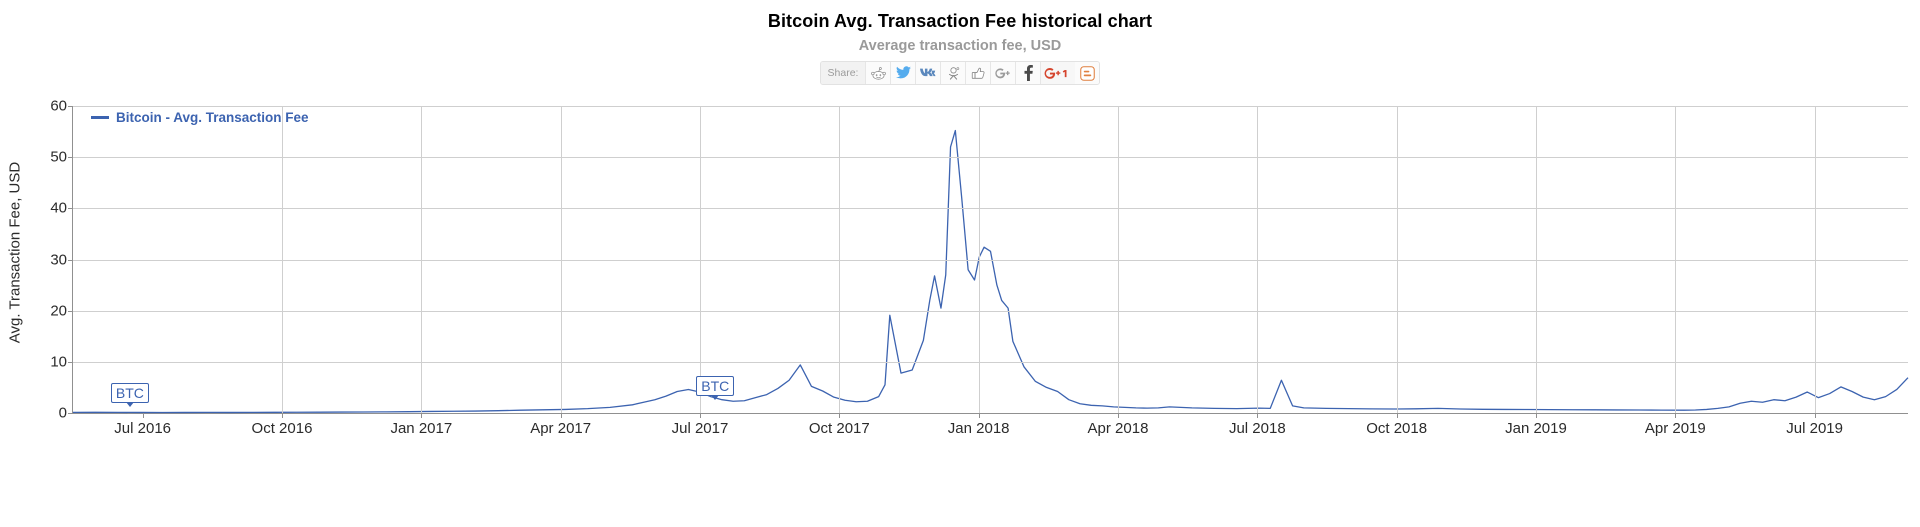  Describe the element at coordinates (960, 46) in the screenshot. I see `chart-subtitle: Average transaction fee, USD` at that location.